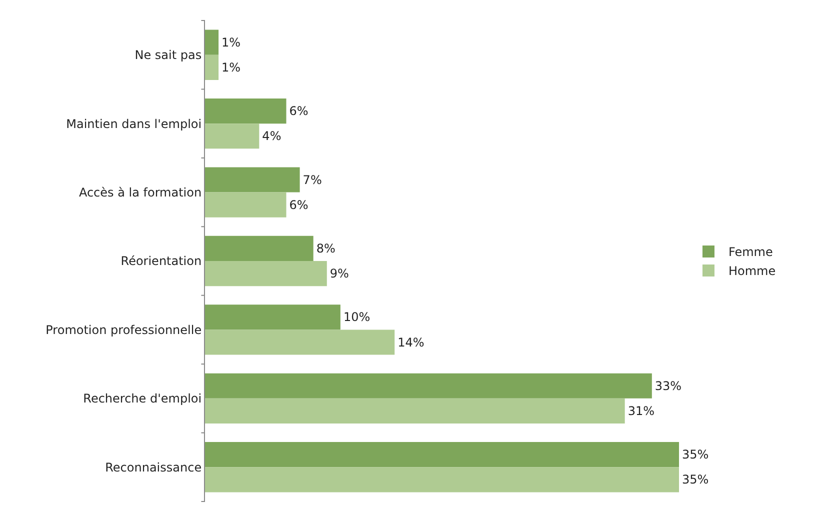  What do you see at coordinates (140, 192) in the screenshot?
I see `y-tick-label: Accès à la formation` at bounding box center [140, 192].